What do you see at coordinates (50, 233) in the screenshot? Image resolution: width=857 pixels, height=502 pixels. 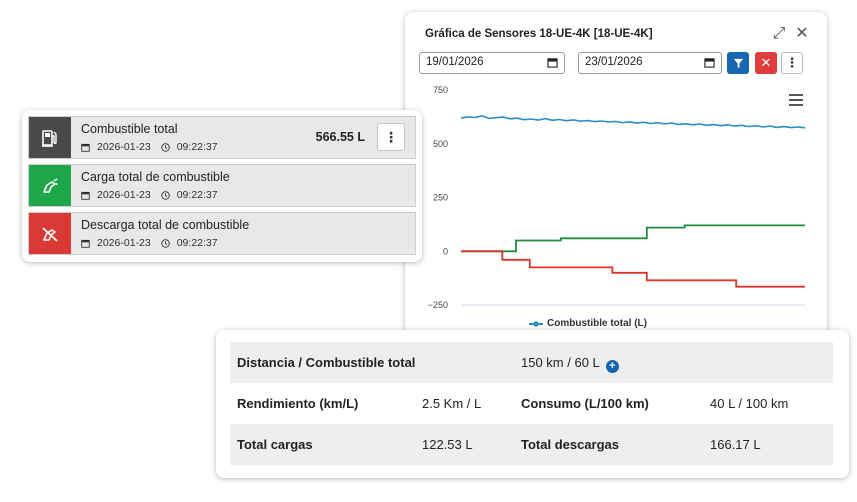 I see `fuel-nozzle-off-icon` at bounding box center [50, 233].